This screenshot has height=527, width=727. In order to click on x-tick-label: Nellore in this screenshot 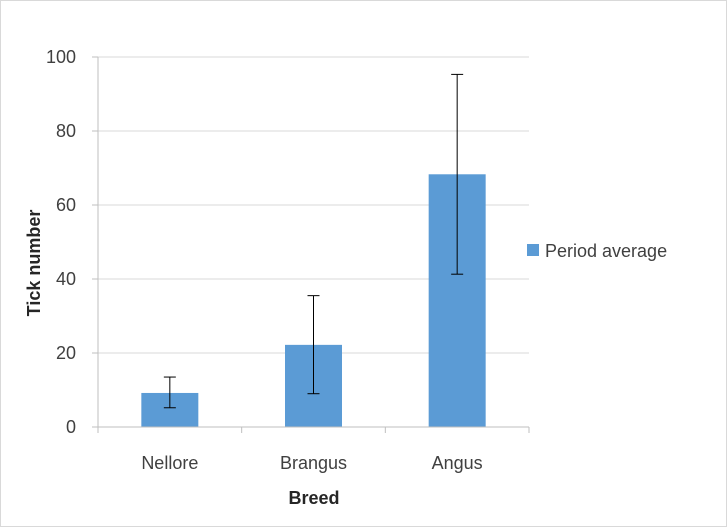, I will do `click(169, 463)`.